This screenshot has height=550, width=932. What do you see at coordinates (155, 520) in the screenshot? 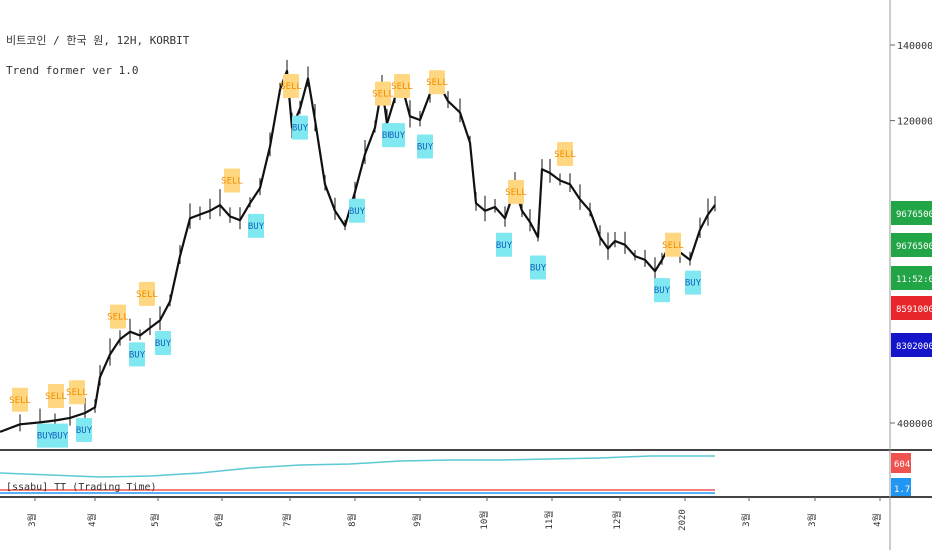
I see `x-tick-label: 5월` at bounding box center [155, 520].